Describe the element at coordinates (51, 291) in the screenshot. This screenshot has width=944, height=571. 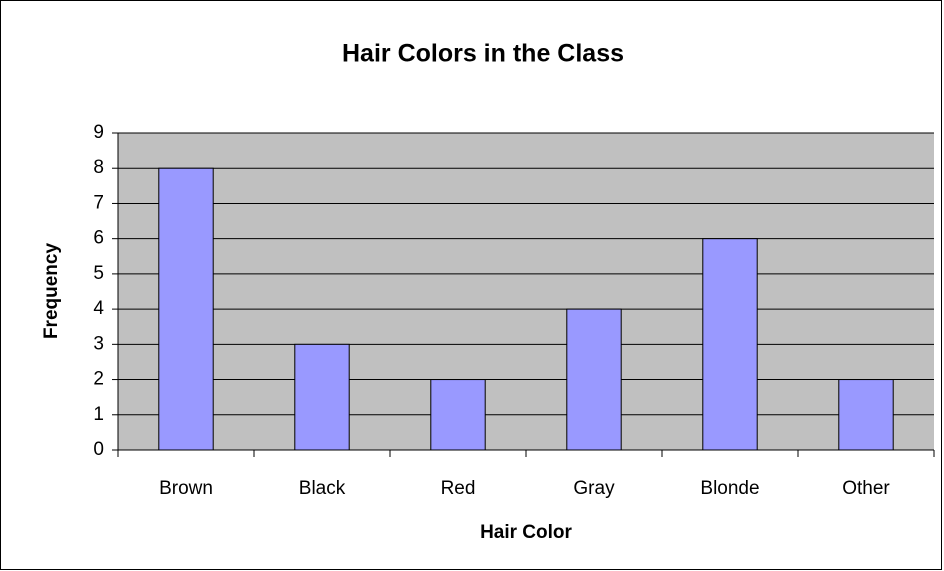
I see `y-axis-label: Frequency` at that location.